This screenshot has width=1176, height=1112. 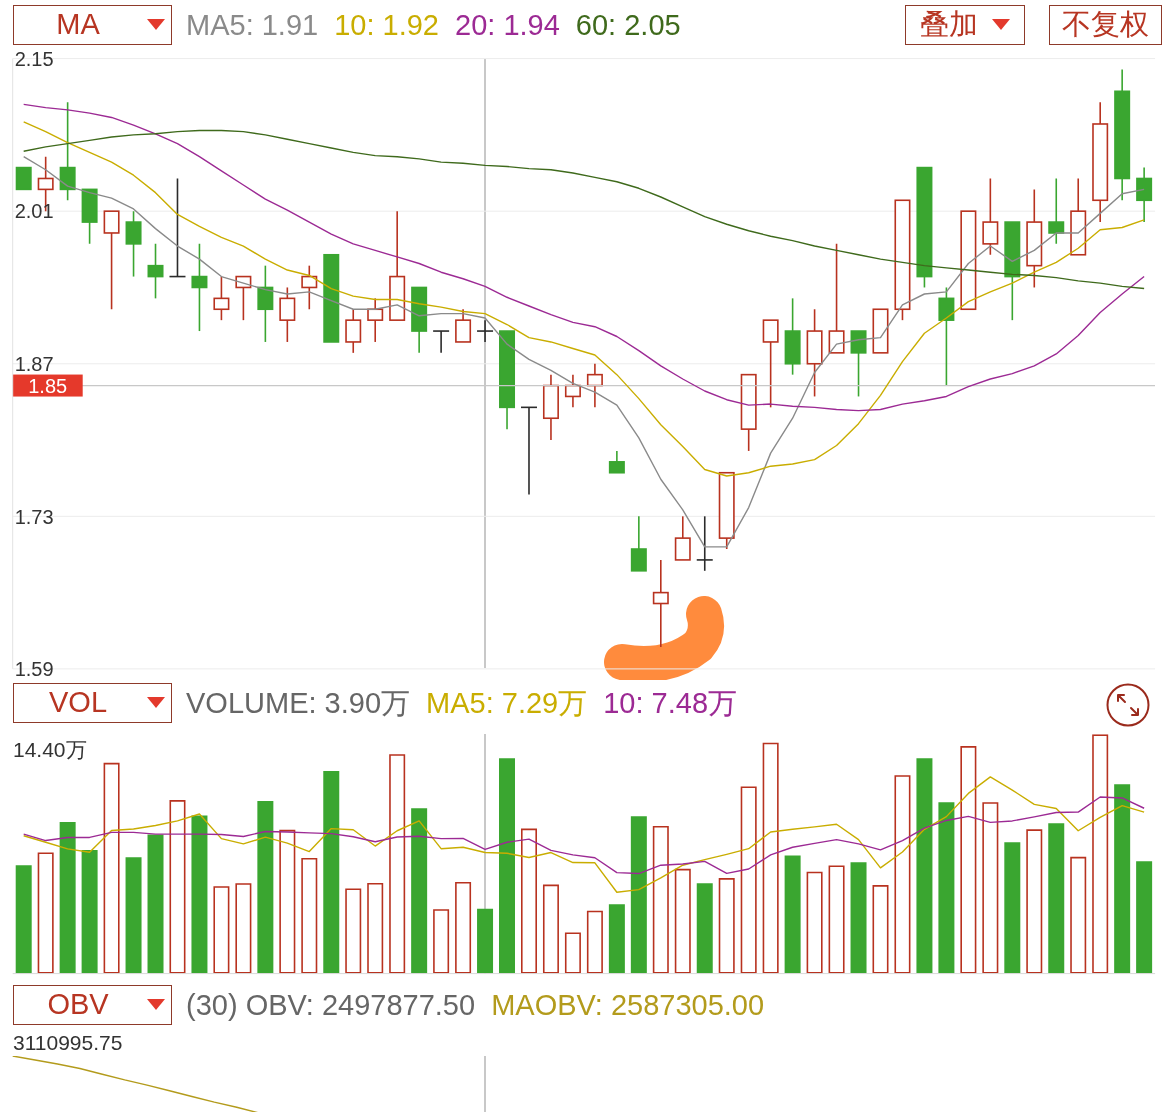 What do you see at coordinates (78, 24) in the screenshot?
I see `chart-title: MA` at bounding box center [78, 24].